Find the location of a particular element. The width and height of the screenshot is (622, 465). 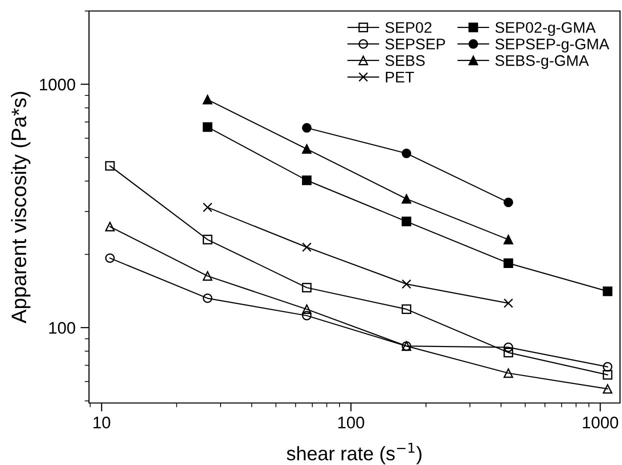

x-axis-title: shear rate (s$^{−1}$) is located at coordinates (354, 453).